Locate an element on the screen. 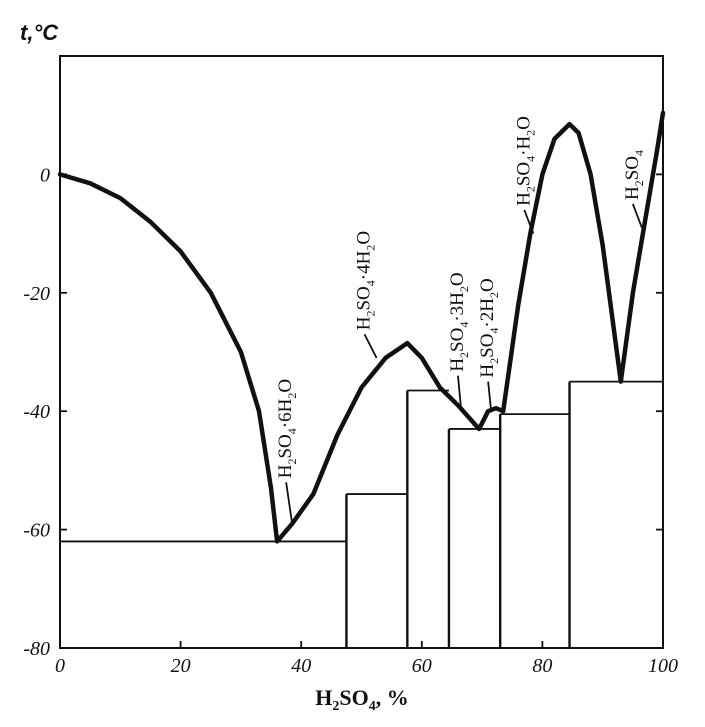 This screenshot has width=705, height=727. annotation-label-0: H2SO4·6H2O is located at coordinates (287, 428).